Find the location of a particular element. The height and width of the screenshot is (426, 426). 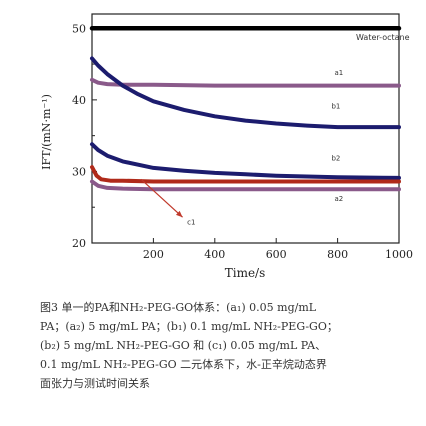

y-tick-label: 50 is located at coordinates (79, 28).